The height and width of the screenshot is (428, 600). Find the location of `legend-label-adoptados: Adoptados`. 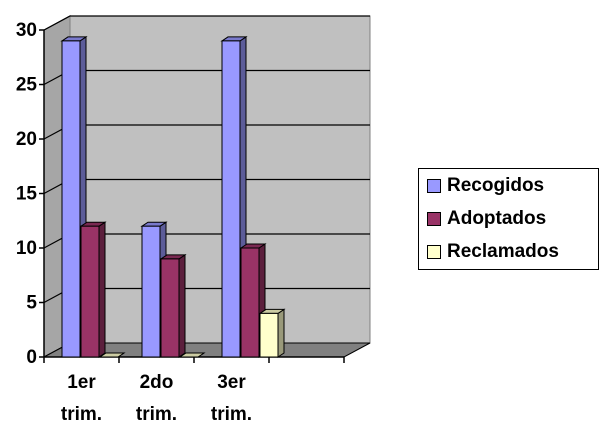

legend-label-adoptados: Adoptados is located at coordinates (497, 218).